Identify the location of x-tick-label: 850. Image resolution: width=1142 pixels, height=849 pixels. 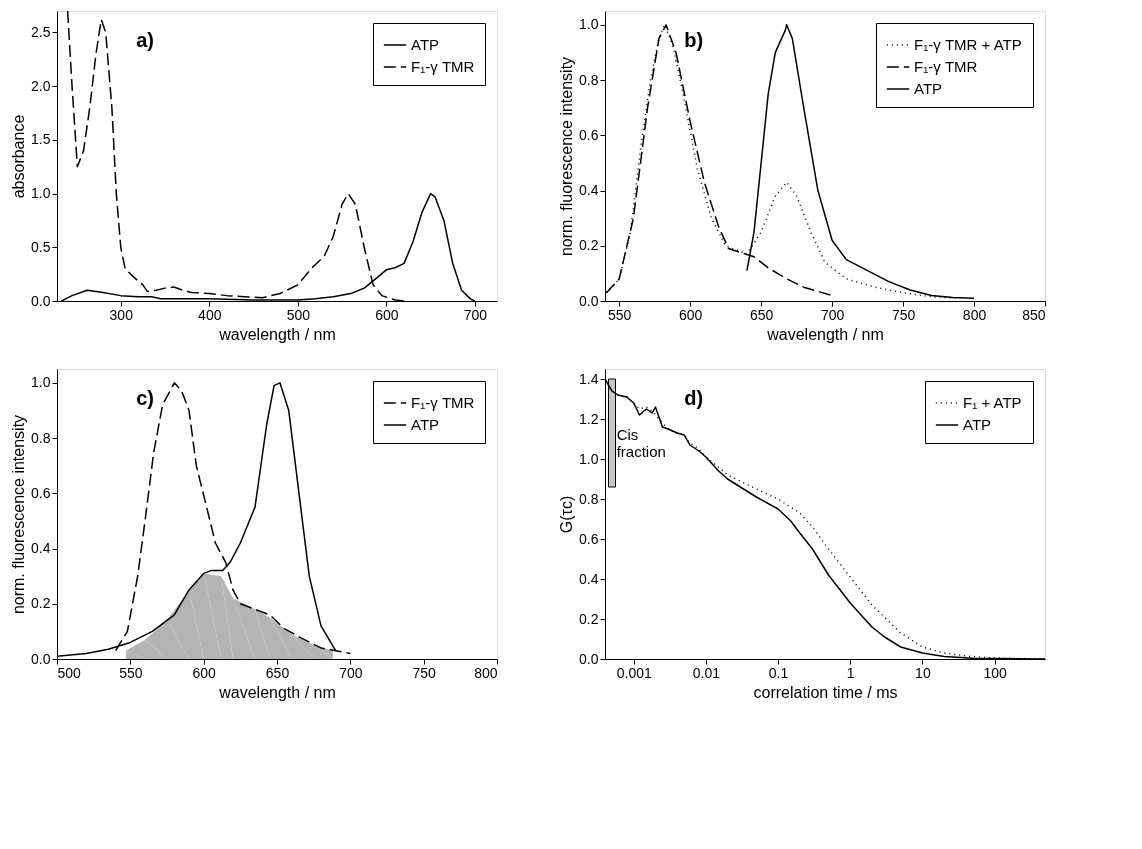
(1034, 314).